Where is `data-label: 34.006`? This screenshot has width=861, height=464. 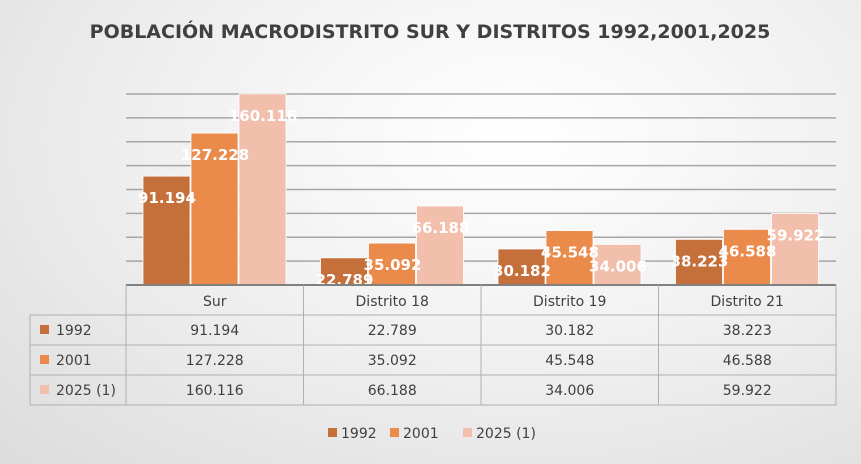
data-label: 34.006 is located at coordinates (618, 266).